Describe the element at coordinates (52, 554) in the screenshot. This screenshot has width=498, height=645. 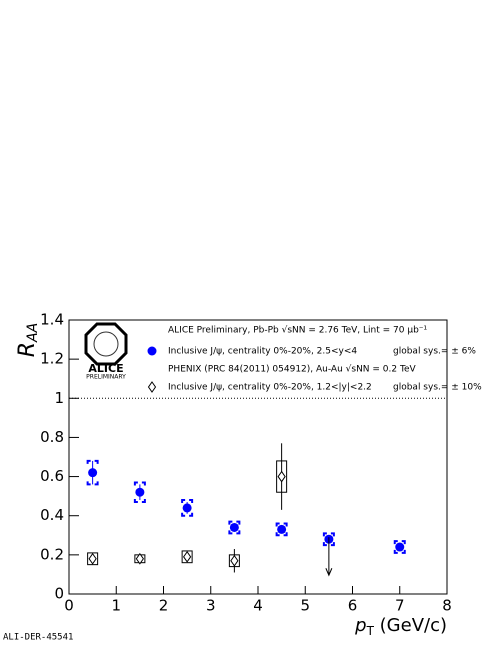
I see `y-tick-label: 0.2` at that location.